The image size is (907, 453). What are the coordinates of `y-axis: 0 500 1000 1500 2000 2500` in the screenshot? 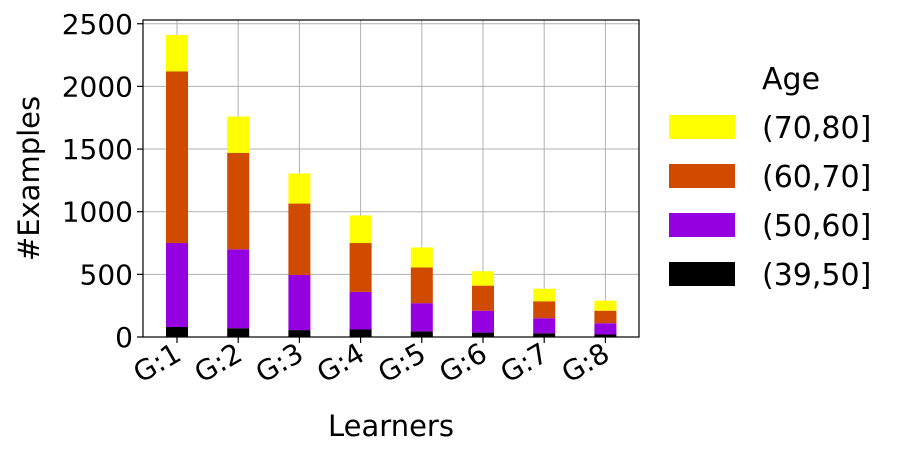 It's located at (102, 181).